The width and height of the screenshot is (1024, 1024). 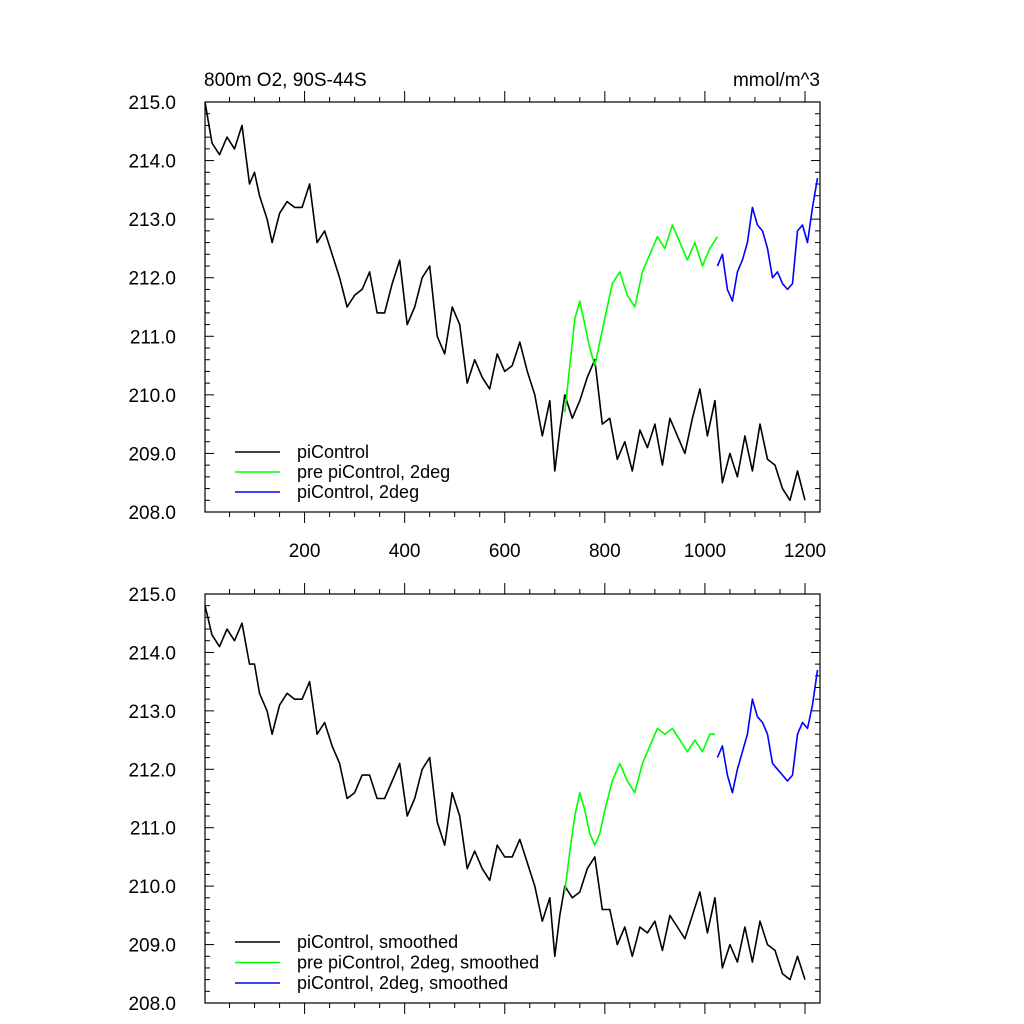 What do you see at coordinates (505, 551) in the screenshot?
I see `x-tick-label: 600` at bounding box center [505, 551].